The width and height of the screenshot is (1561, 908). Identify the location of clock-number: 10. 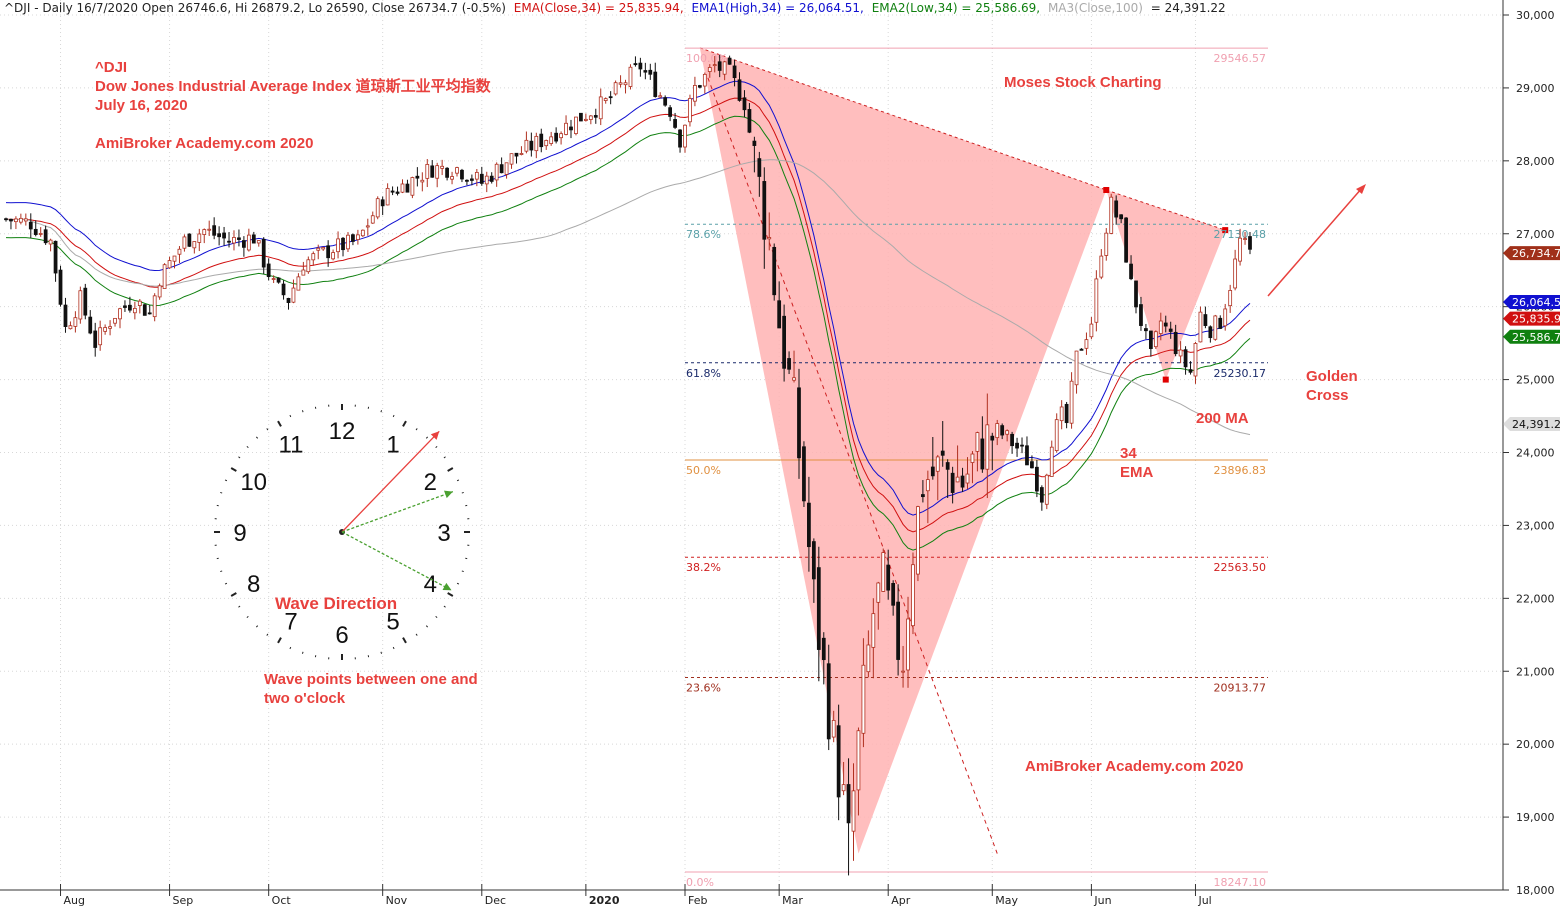
(253, 482).